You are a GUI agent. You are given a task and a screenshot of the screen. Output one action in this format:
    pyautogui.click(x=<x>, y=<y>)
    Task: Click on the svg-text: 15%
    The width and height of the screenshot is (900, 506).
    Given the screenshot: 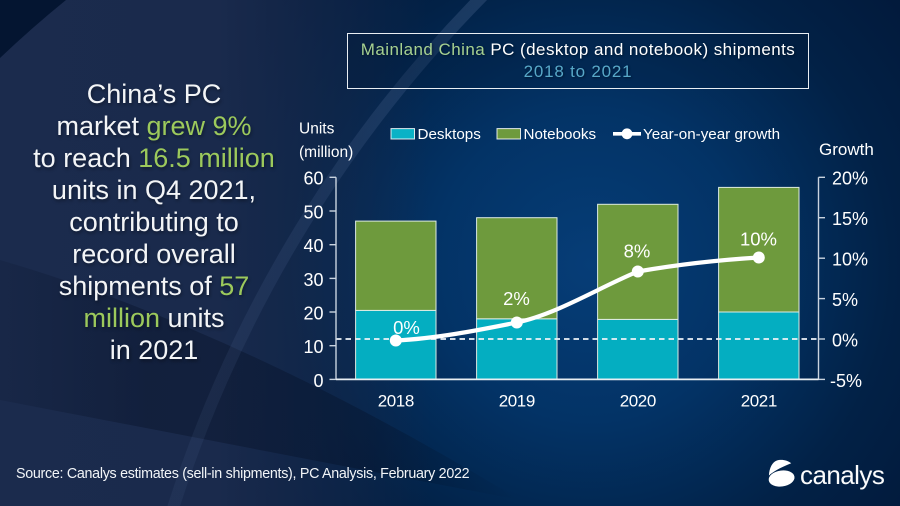 What is the action you would take?
    pyautogui.click(x=850, y=219)
    